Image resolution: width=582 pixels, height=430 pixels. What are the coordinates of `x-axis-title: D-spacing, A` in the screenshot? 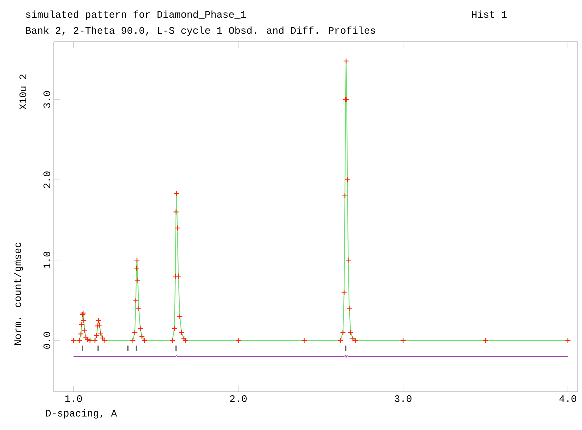 It's located at (82, 414).